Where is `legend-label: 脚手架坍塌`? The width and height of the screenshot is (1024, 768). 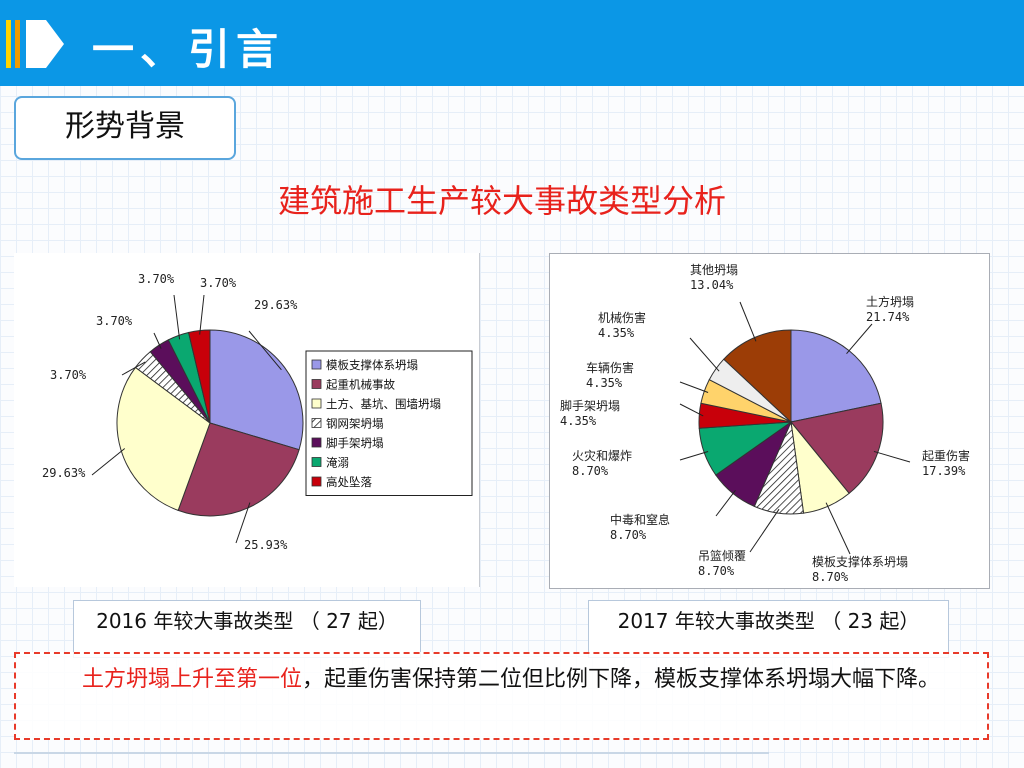
legend-label: 脚手架坍塌 is located at coordinates (355, 443).